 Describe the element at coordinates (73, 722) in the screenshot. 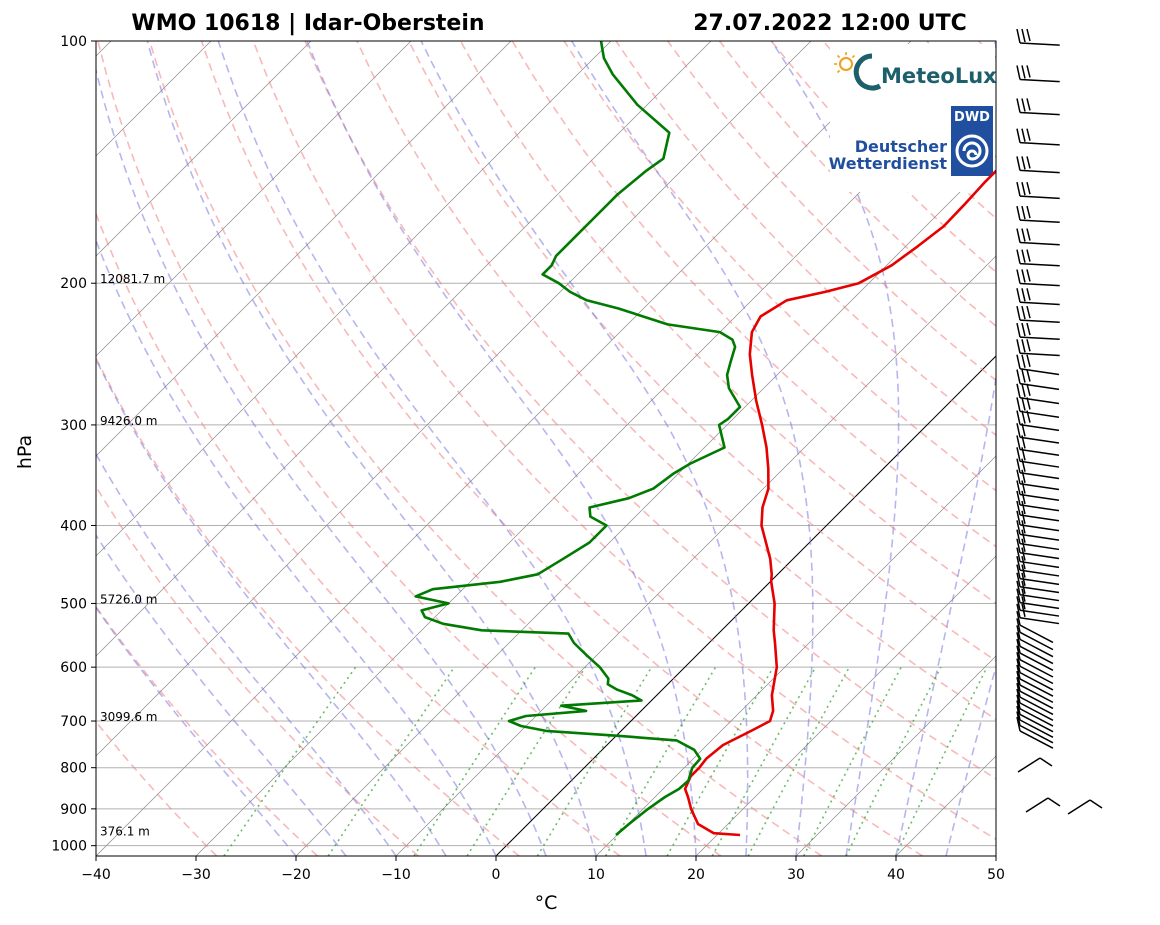

I see `y-tick-label: 700` at that location.